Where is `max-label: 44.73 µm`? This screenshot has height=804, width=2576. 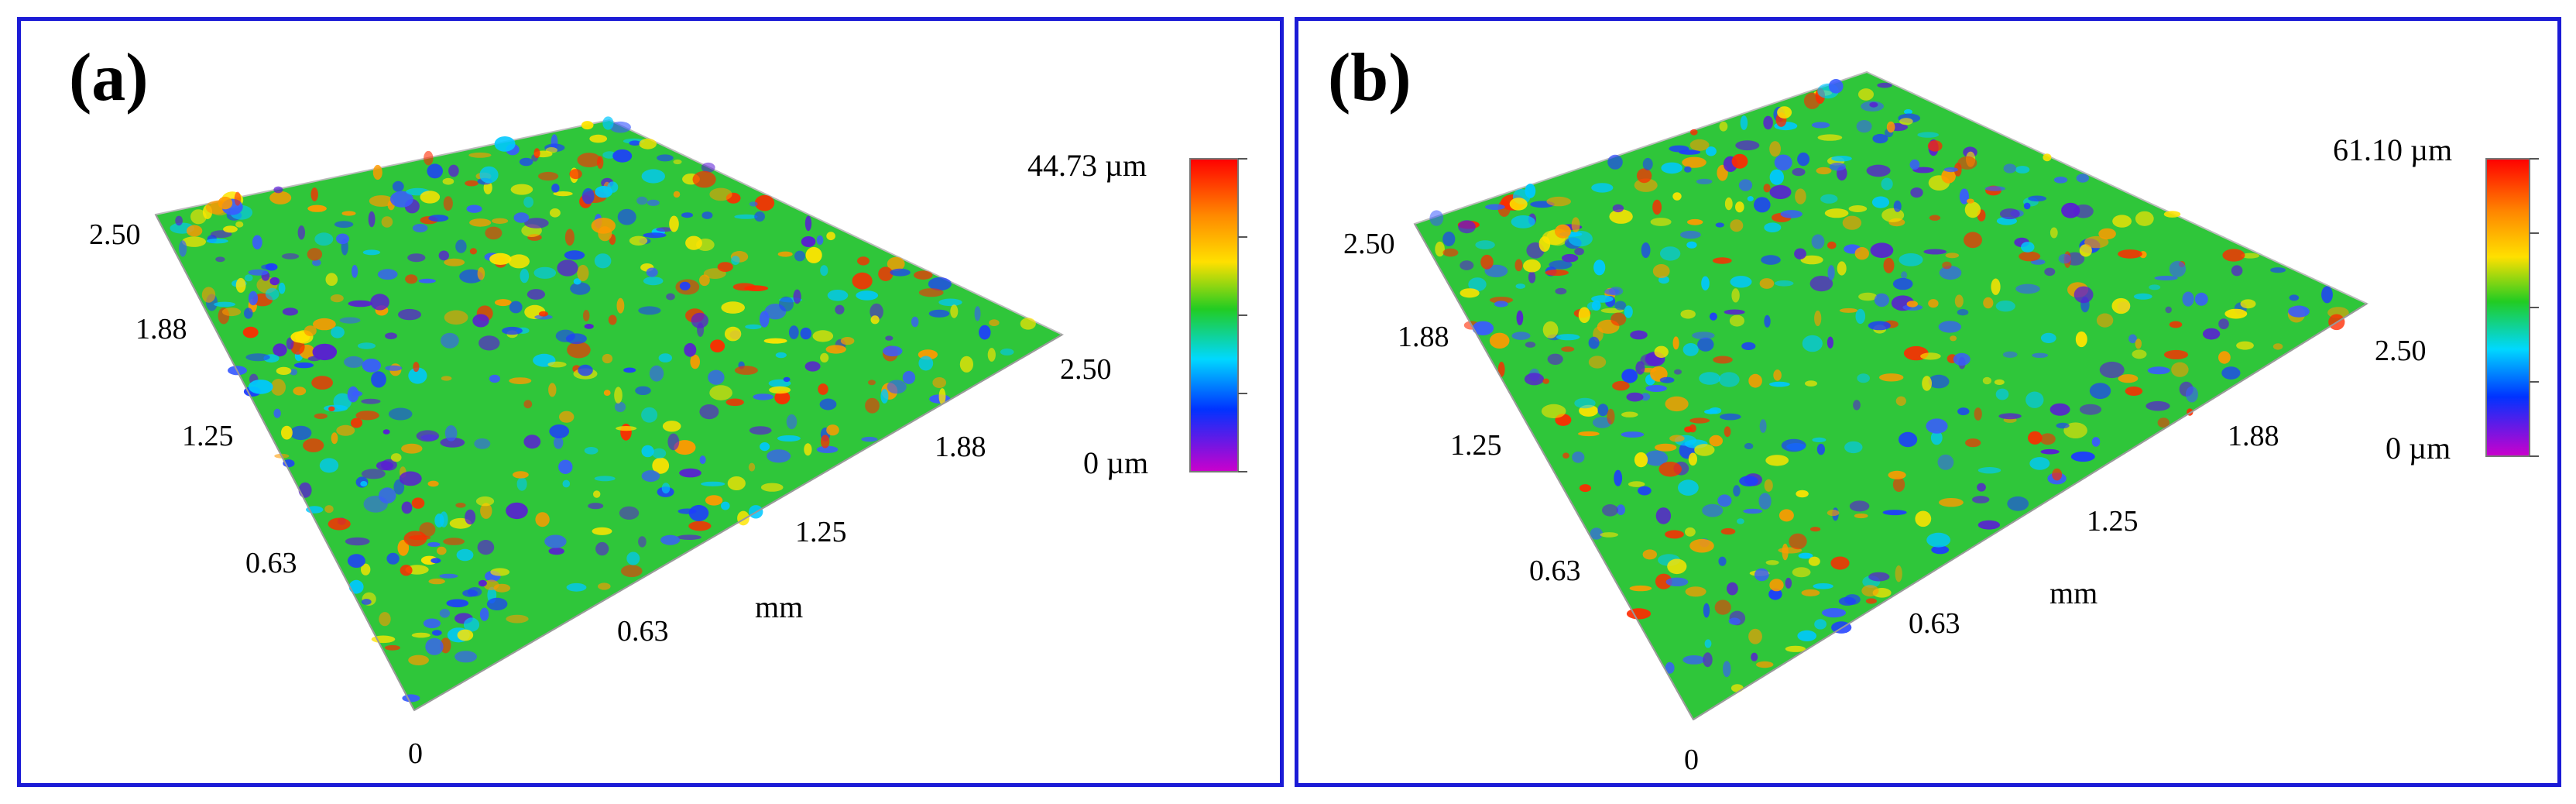 max-label: 44.73 µm is located at coordinates (1087, 165).